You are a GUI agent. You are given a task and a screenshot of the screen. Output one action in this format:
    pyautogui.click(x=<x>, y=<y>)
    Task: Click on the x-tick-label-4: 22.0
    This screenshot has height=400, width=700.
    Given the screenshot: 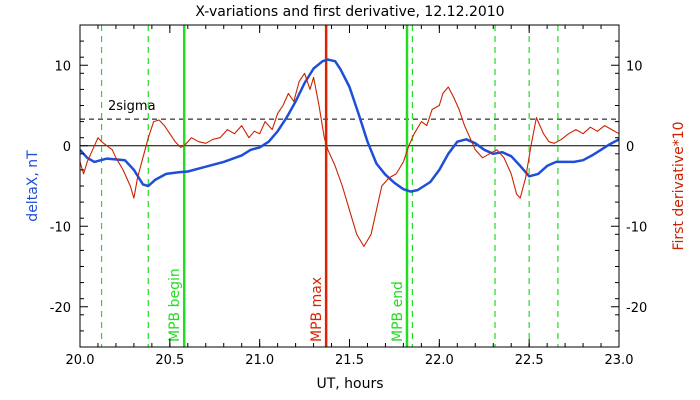 What is the action you would take?
    pyautogui.click(x=439, y=360)
    